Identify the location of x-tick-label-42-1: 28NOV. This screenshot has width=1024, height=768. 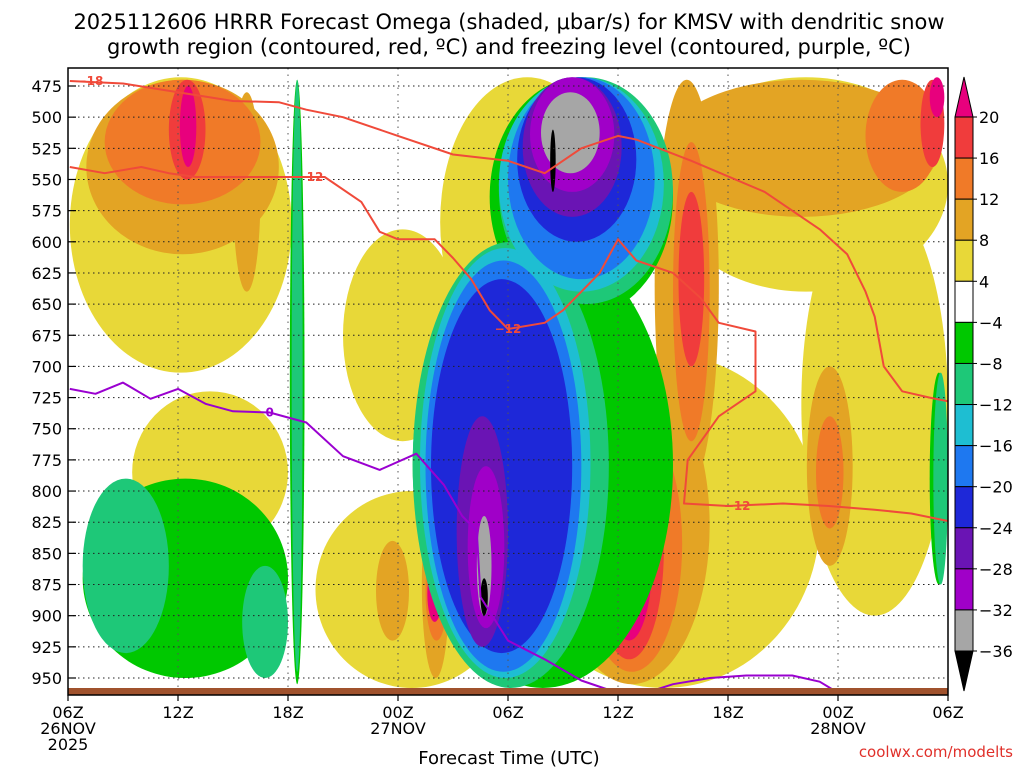
(838, 728).